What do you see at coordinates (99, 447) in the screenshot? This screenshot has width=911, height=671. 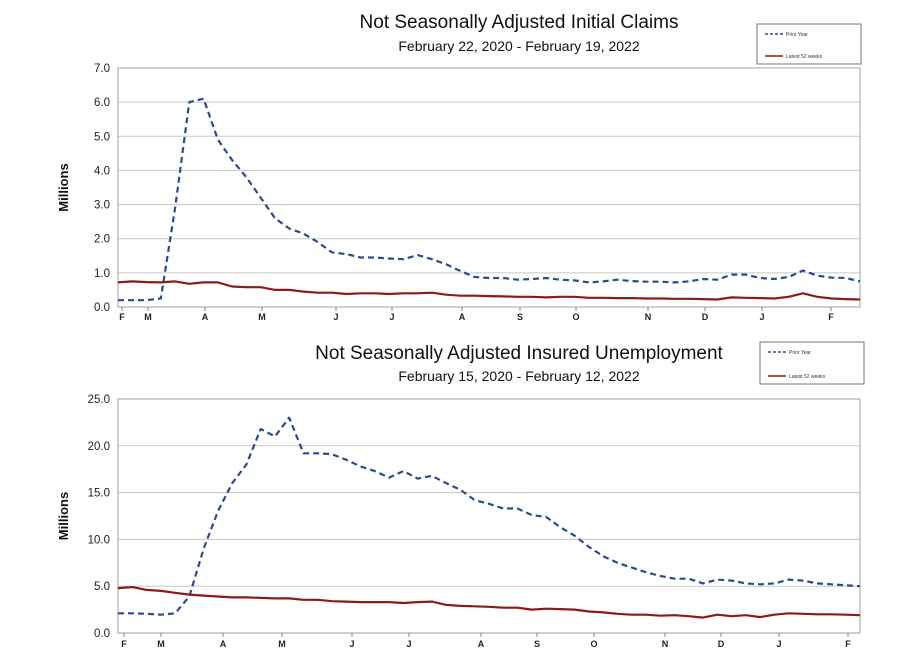 I see `y-tick-label: 20.0` at bounding box center [99, 447].